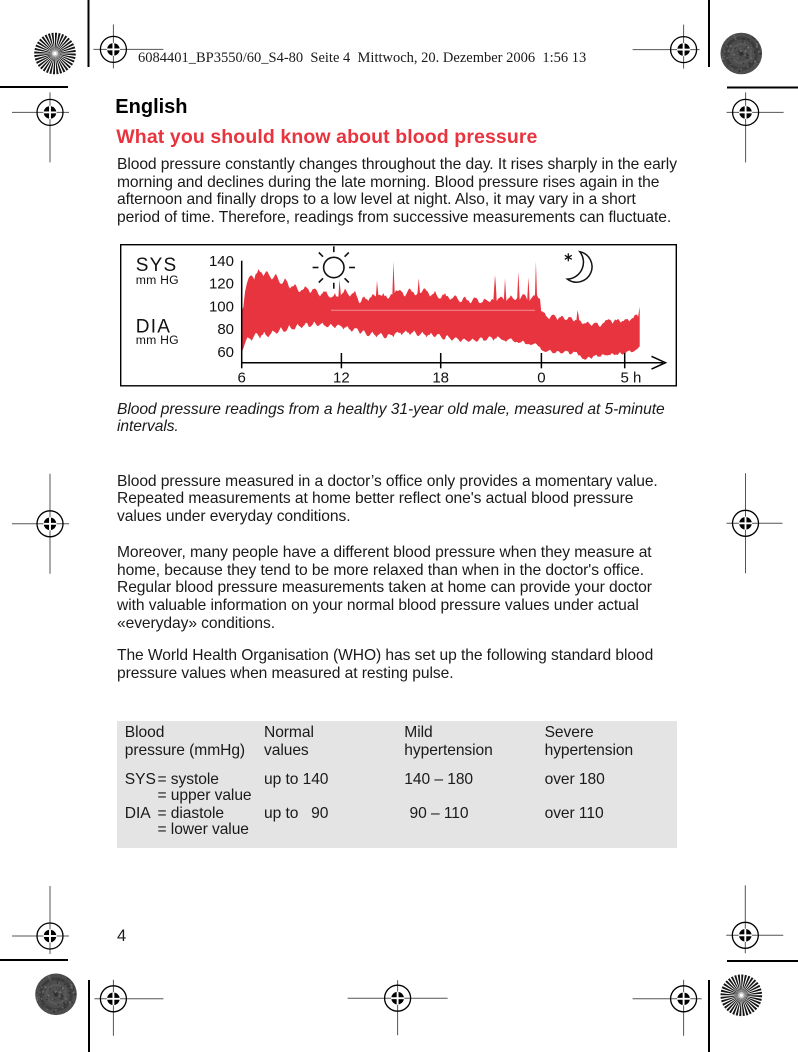  What do you see at coordinates (225, 352) in the screenshot?
I see `svg-text: 60` at bounding box center [225, 352].